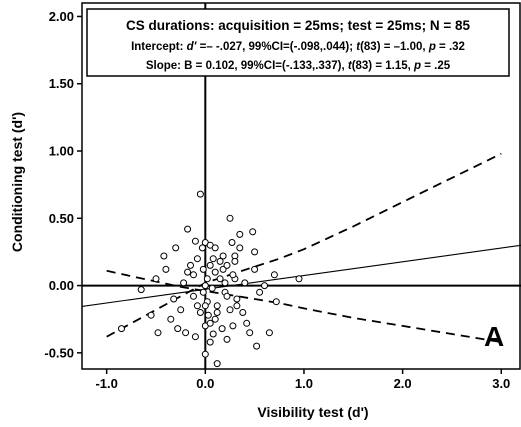 The image size is (521, 427). Describe the element at coordinates (205, 383) in the screenshot. I see `x-tick-label: 0.0` at that location.